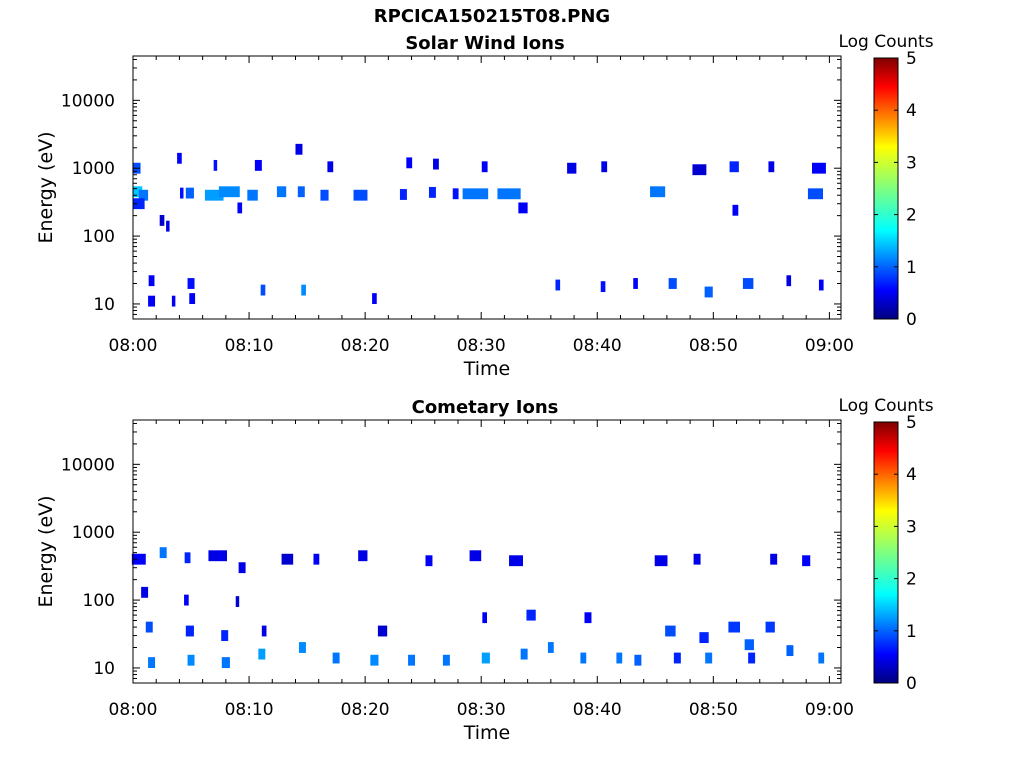 This screenshot has height=768, width=1024. What do you see at coordinates (713, 710) in the screenshot?
I see `x-tick-label: 08:50` at bounding box center [713, 710].